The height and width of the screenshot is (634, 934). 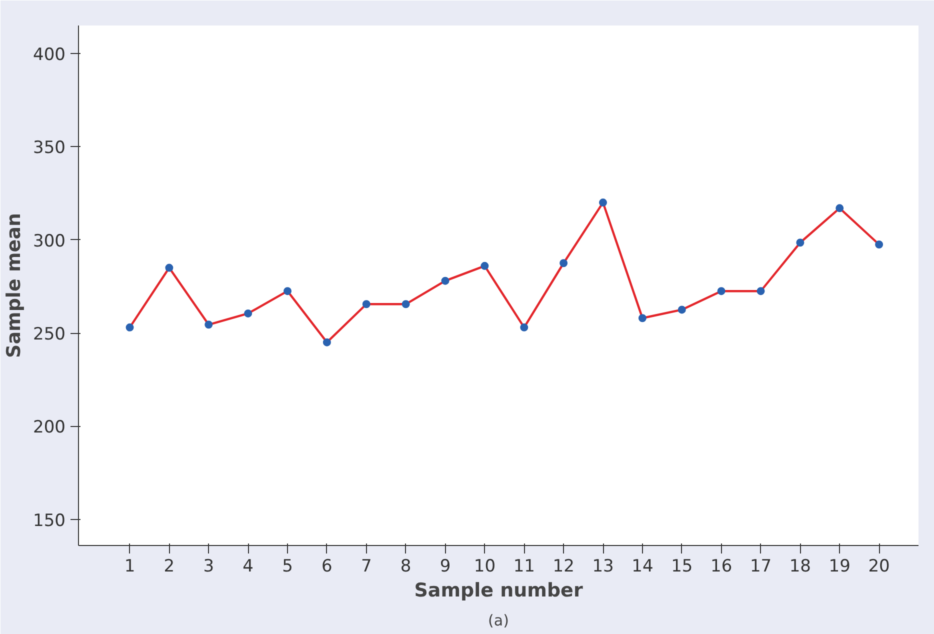 What do you see at coordinates (485, 566) in the screenshot?
I see `x-tick-label: 10` at bounding box center [485, 566].